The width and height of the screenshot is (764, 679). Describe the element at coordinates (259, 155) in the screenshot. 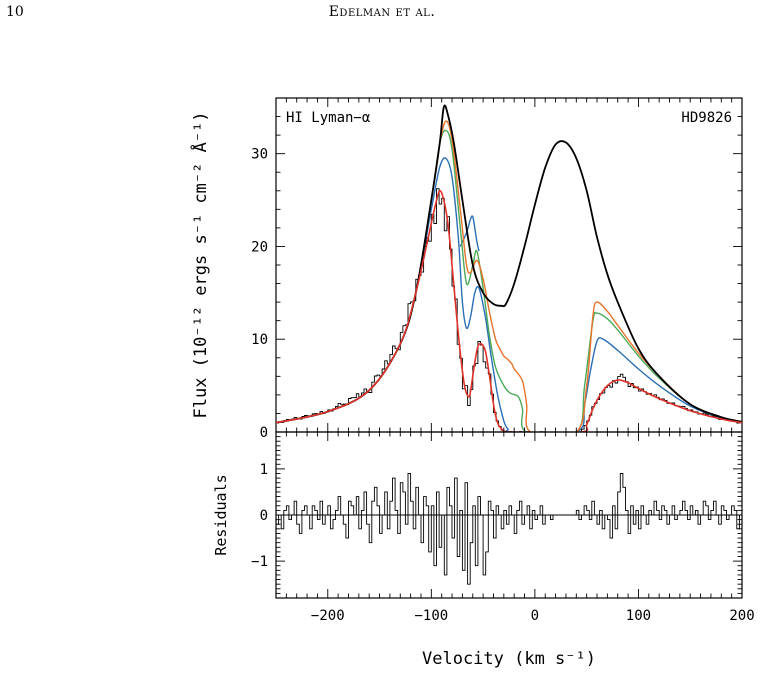

I see `y-tick-label: 30` at that location.